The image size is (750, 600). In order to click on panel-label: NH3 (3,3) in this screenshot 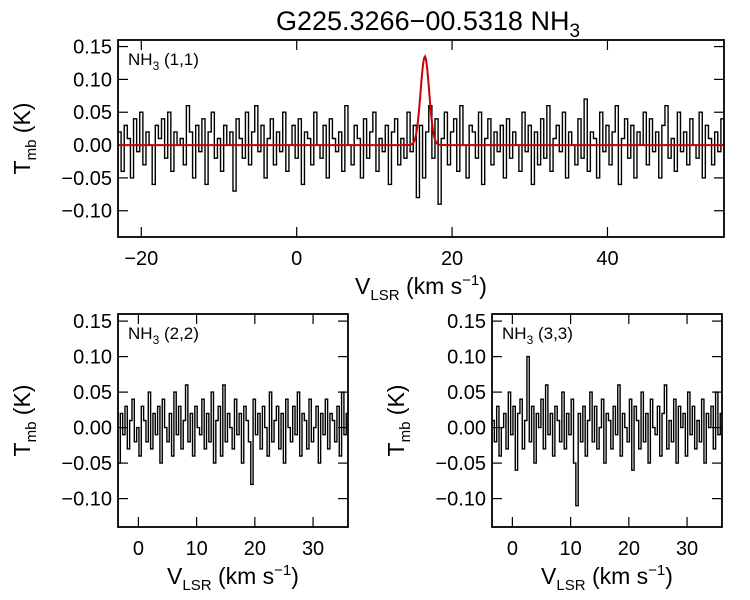, I will do `click(537, 335)`.